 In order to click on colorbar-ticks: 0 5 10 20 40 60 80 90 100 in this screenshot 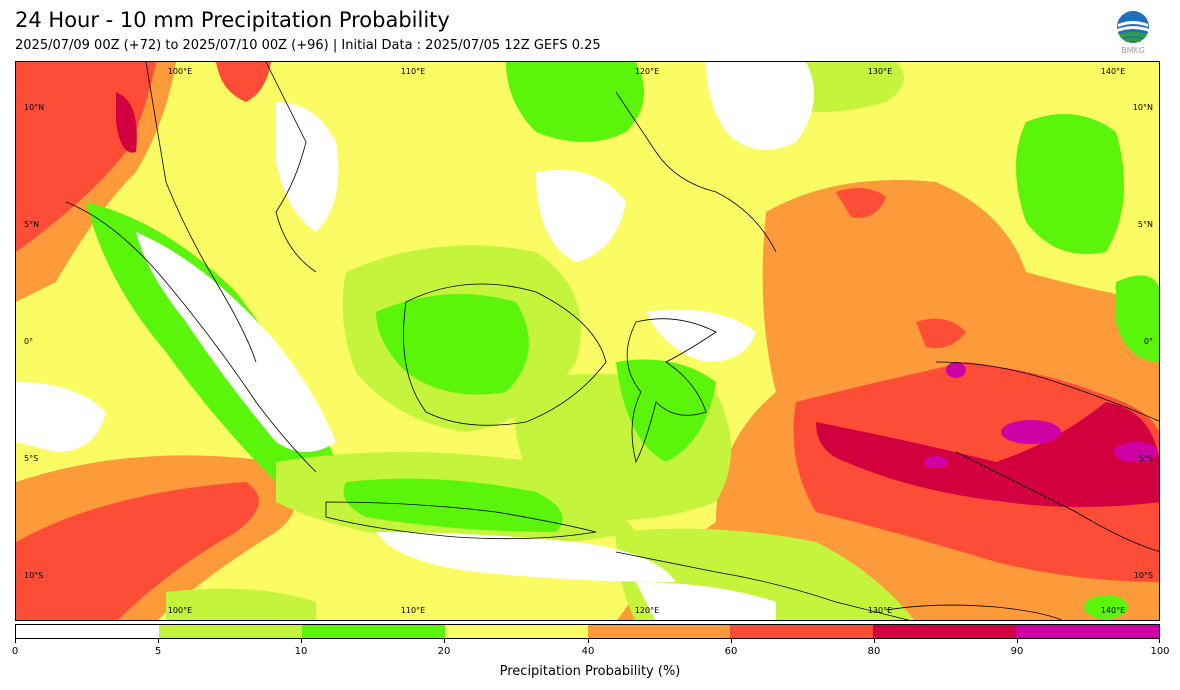, I will do `click(587, 649)`.